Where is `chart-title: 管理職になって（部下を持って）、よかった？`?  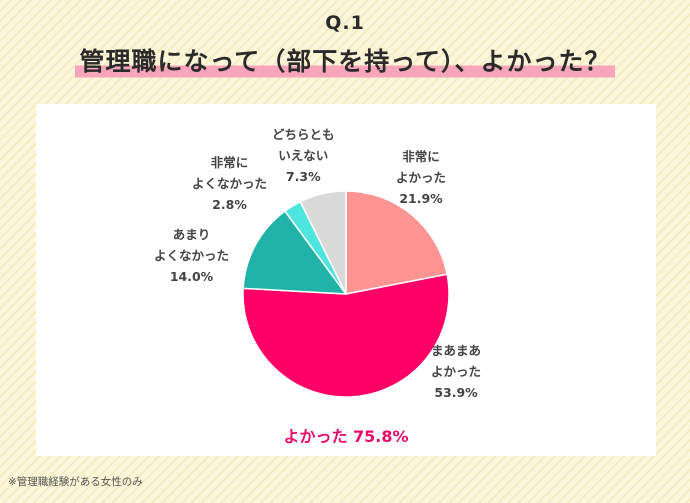 chart-title: 管理職になって（部下を持って）、よかった？ is located at coordinates (345, 61).